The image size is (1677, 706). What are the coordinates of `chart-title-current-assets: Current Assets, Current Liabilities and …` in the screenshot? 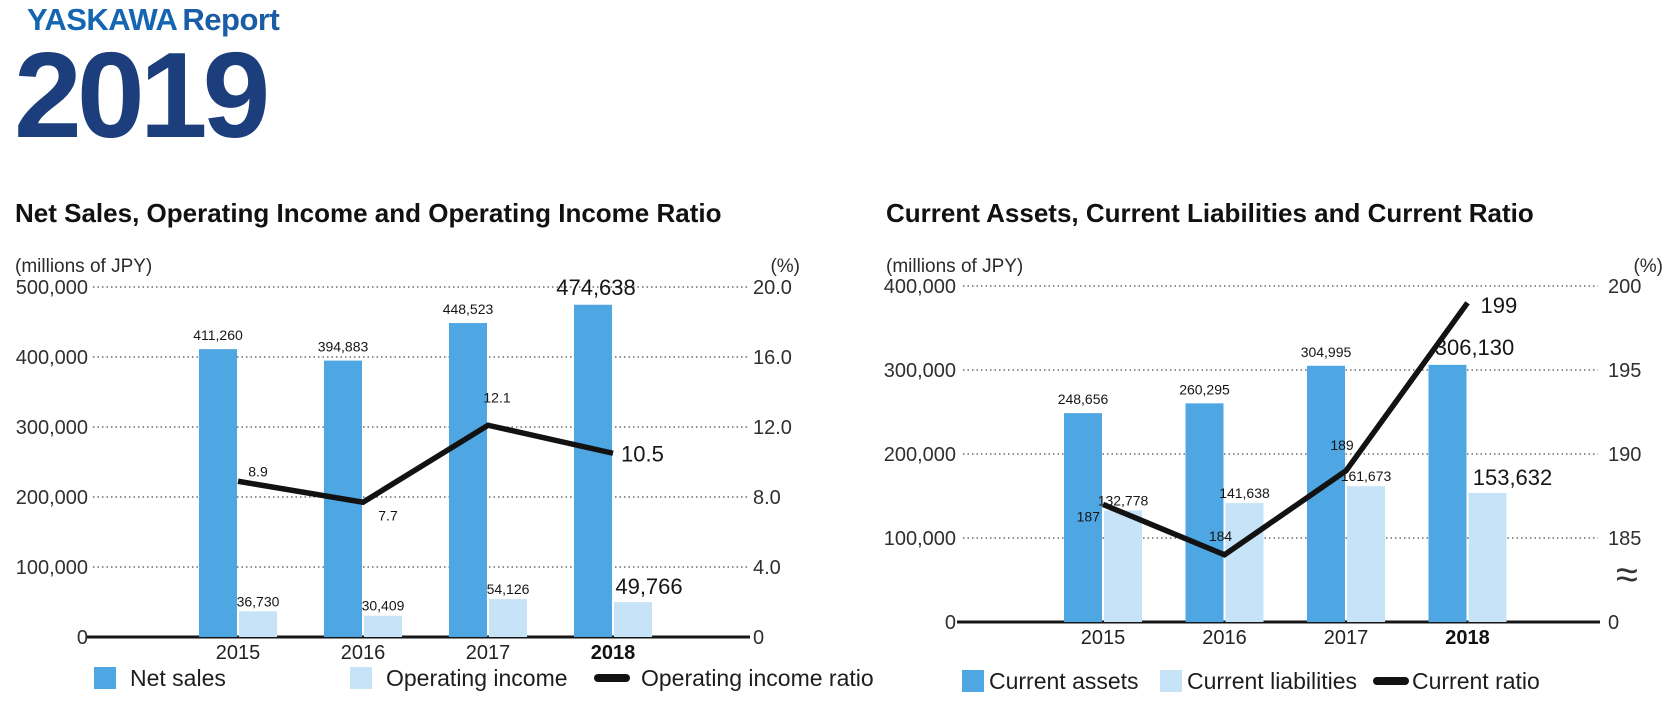 It's located at (1210, 213).